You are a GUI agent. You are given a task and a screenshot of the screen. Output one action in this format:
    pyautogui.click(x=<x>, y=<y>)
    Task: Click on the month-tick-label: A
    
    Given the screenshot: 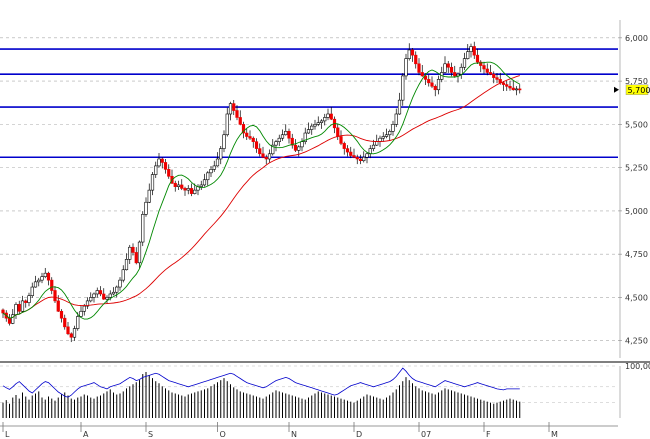 What is the action you would take?
    pyautogui.click(x=86, y=434)
    